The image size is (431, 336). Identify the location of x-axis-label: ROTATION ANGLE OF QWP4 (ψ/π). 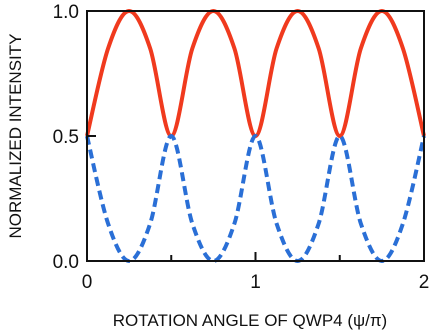
(250, 320).